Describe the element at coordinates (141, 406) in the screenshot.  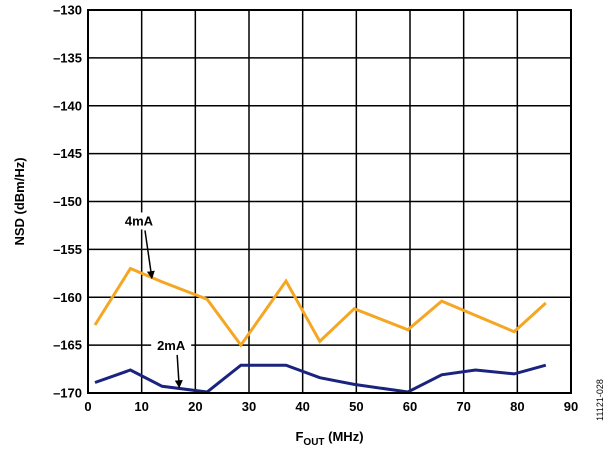
I see `x-tick-label: 10` at that location.